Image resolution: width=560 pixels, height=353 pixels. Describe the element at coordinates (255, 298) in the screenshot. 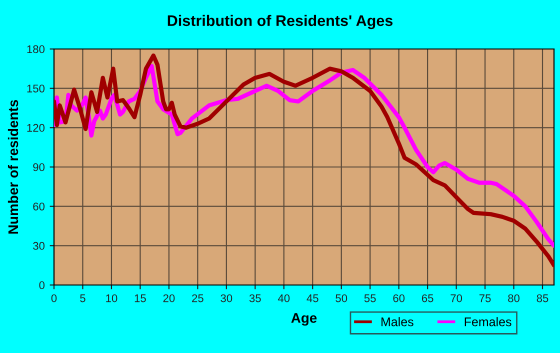

I see `x-tick-label: 35` at that location.